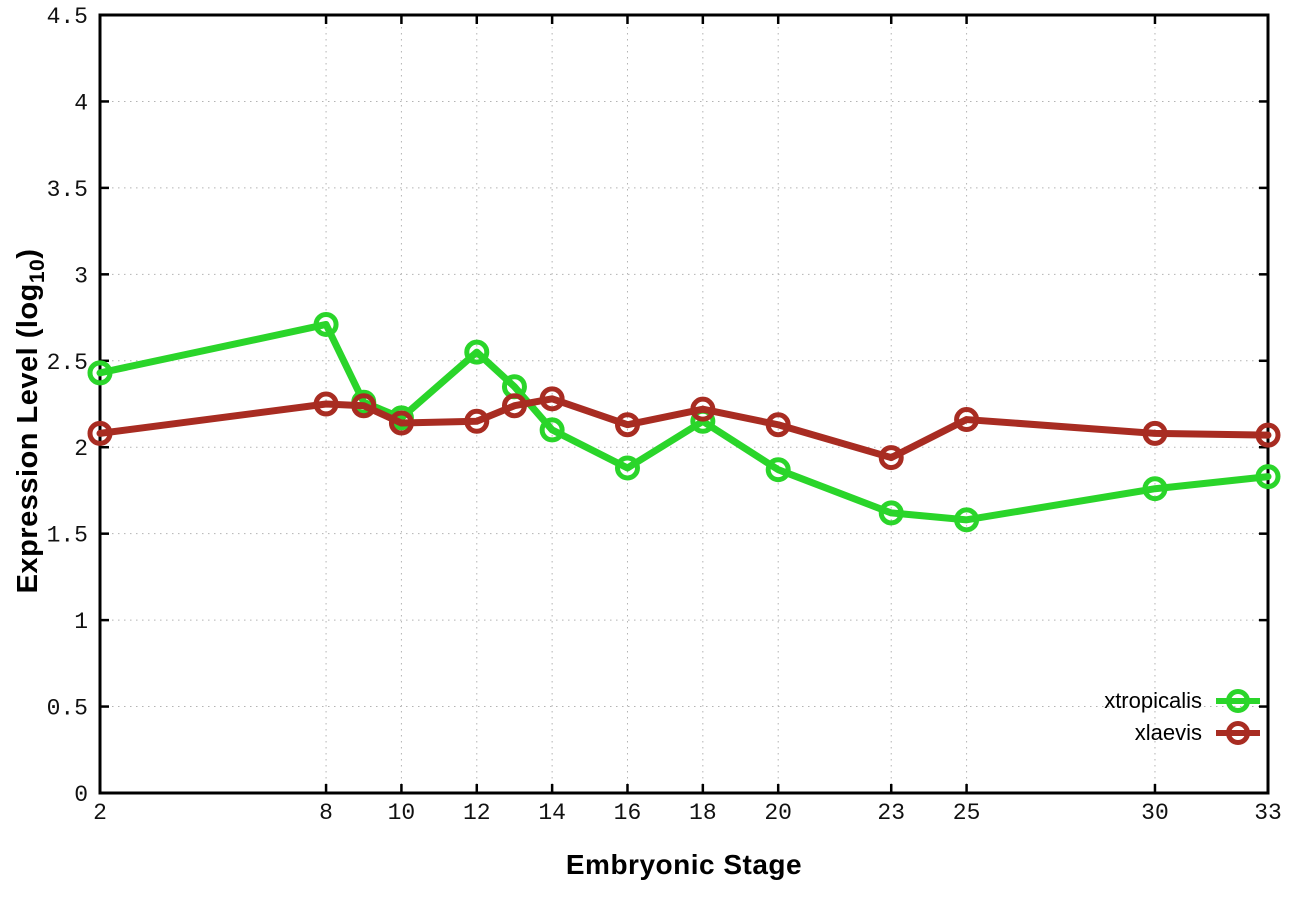  What do you see at coordinates (628, 813) in the screenshot?
I see `x-tick-label: 16` at bounding box center [628, 813].